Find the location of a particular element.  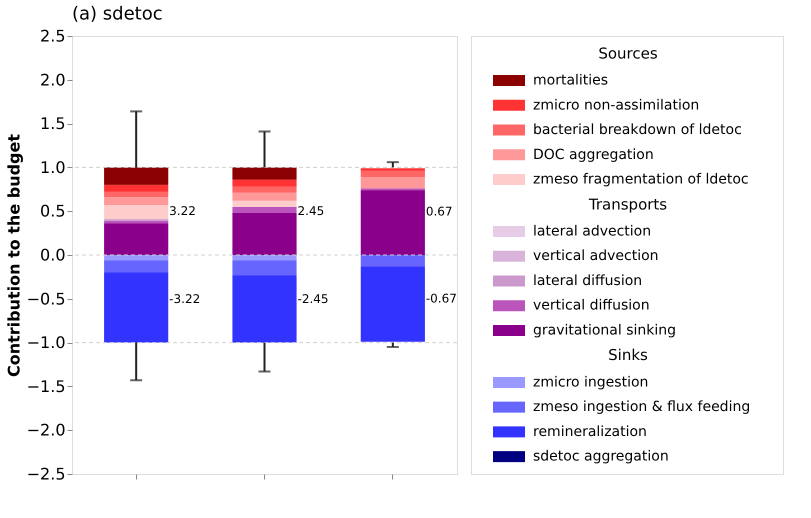

legend-label: sdetoc aggregation is located at coordinates (601, 456).